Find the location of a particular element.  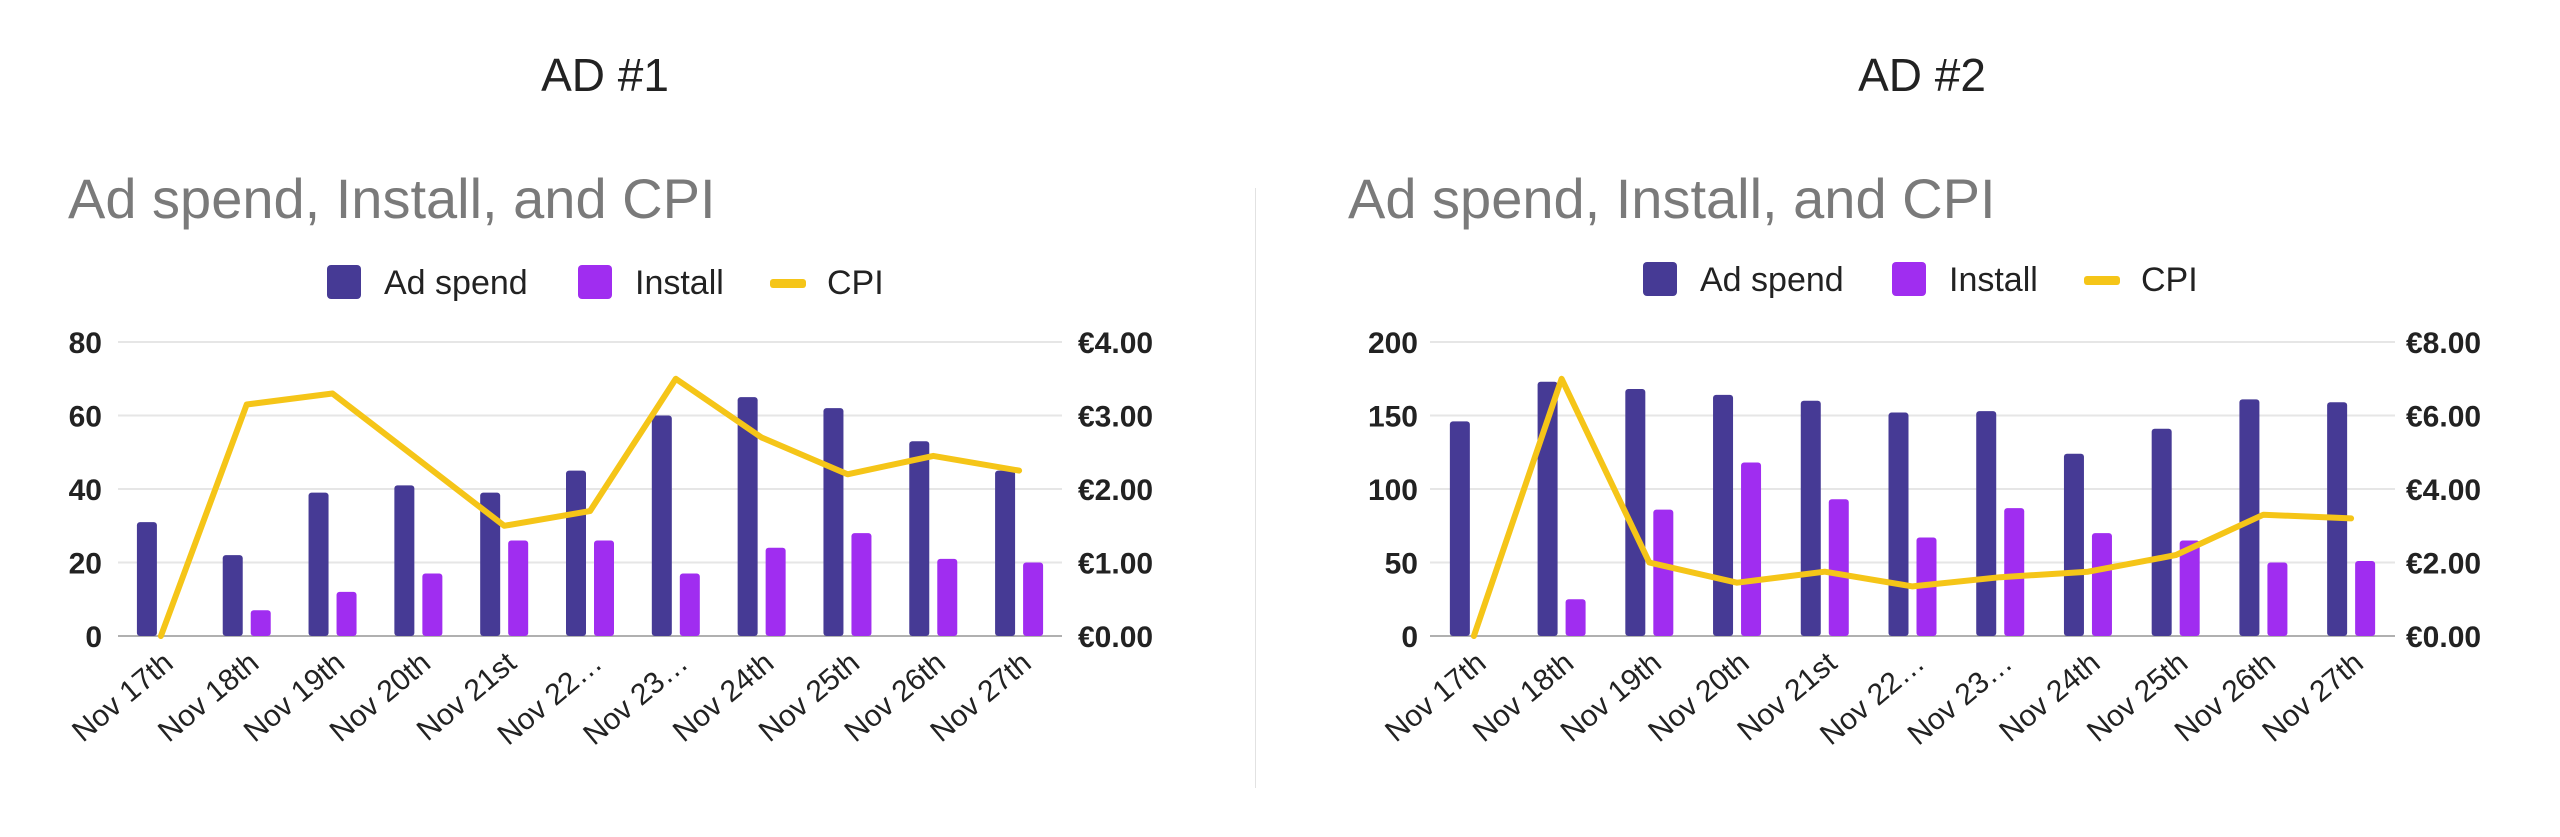

y-left-tick: 60 is located at coordinates (85, 417).